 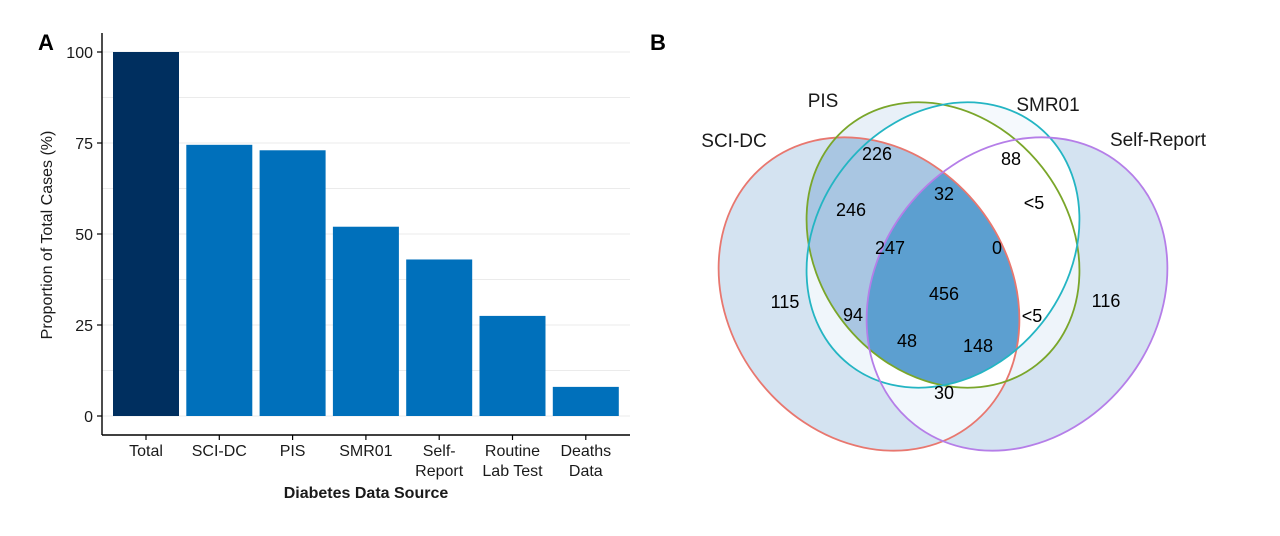 What do you see at coordinates (146, 451) in the screenshot?
I see `x-tick-label: Total` at bounding box center [146, 451].